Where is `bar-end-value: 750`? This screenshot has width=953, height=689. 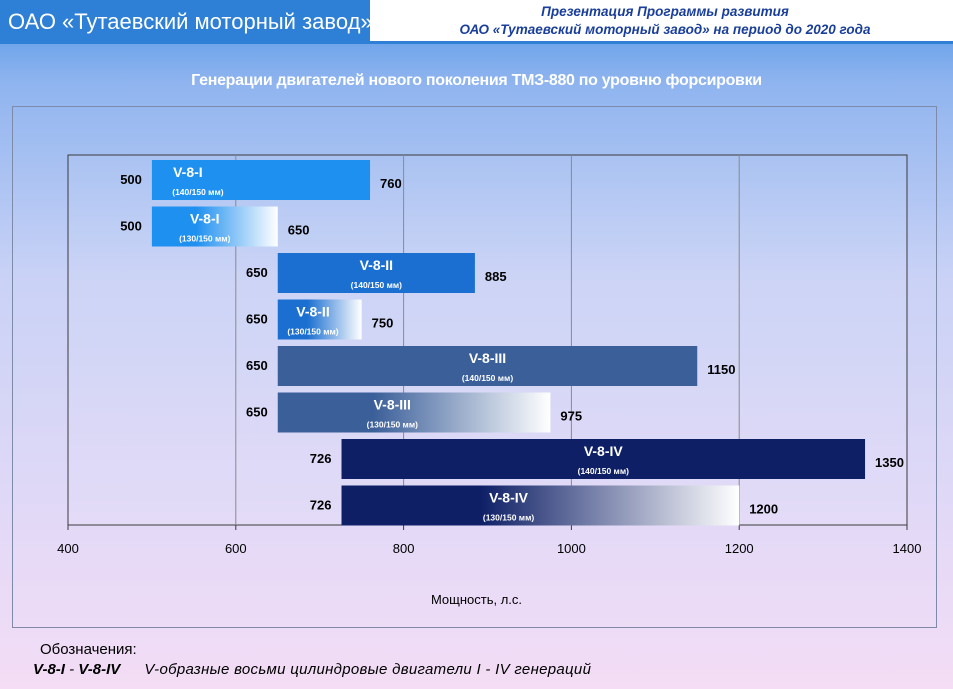 bar-end-value: 750 is located at coordinates (383, 323).